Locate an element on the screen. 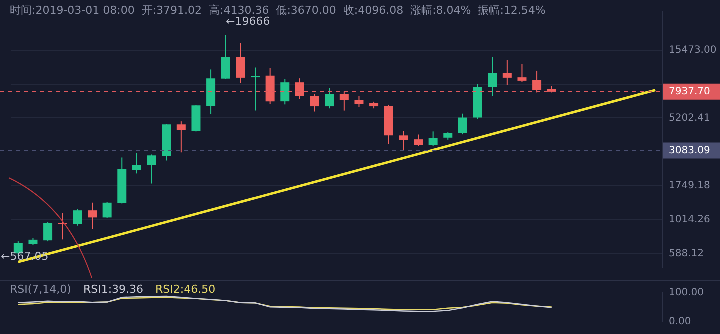 The width and height of the screenshot is (720, 334). y-tick-label: 588.12 is located at coordinates (686, 254).